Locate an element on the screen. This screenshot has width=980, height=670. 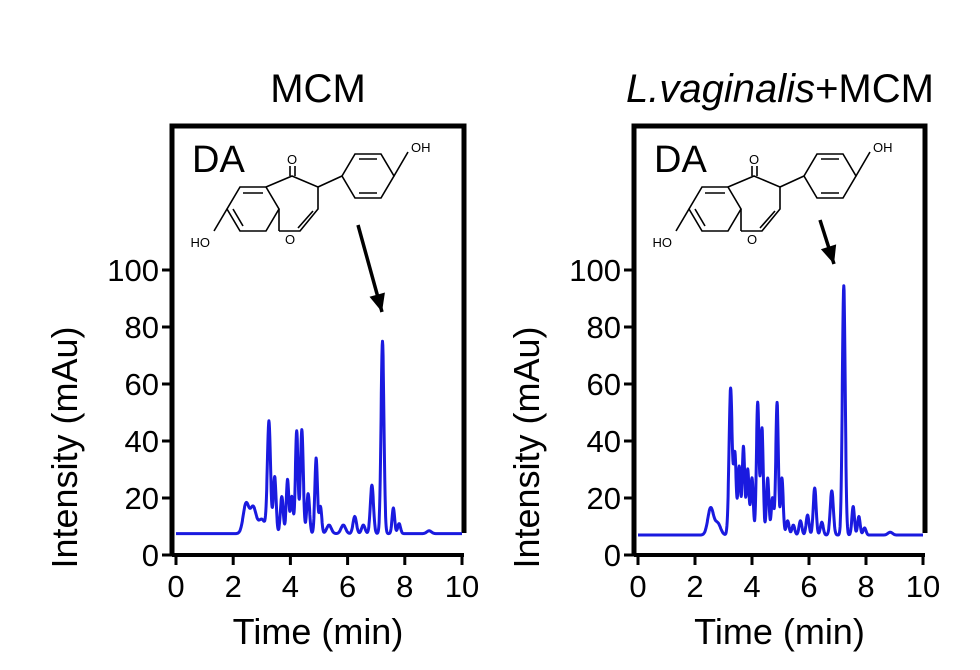
chart-title-text: +MCM is located at coordinates (874, 89).